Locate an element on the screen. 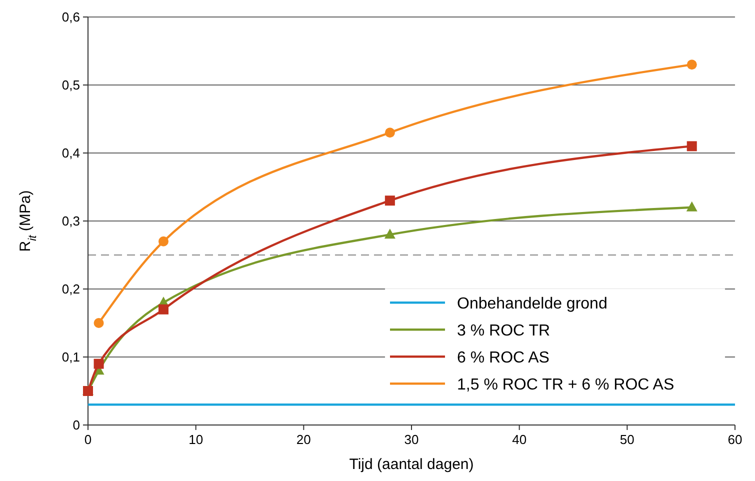  legend-label: 3 % ROC TR is located at coordinates (503, 331).